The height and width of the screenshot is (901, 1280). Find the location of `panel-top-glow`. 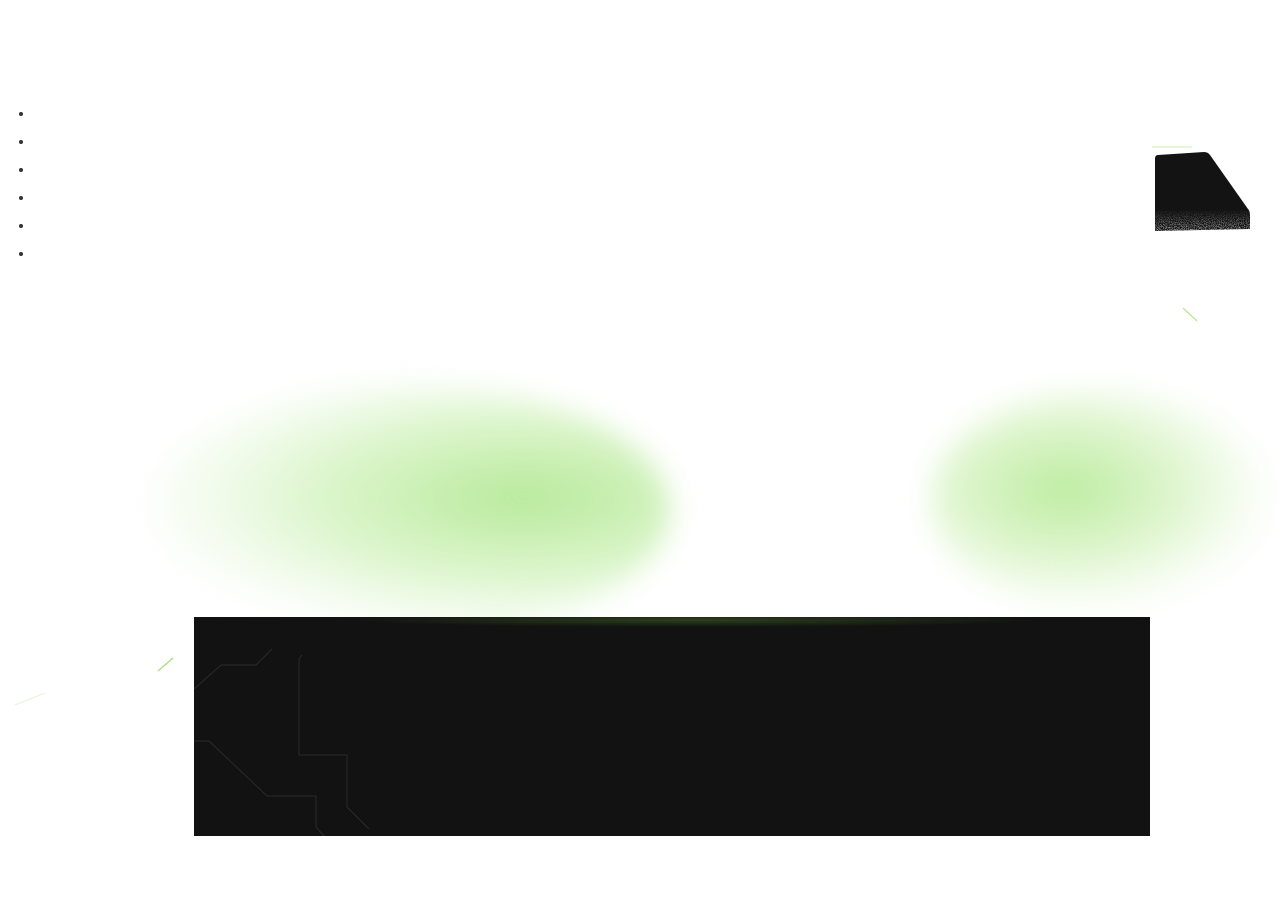

panel-top-glow is located at coordinates (694, 622).